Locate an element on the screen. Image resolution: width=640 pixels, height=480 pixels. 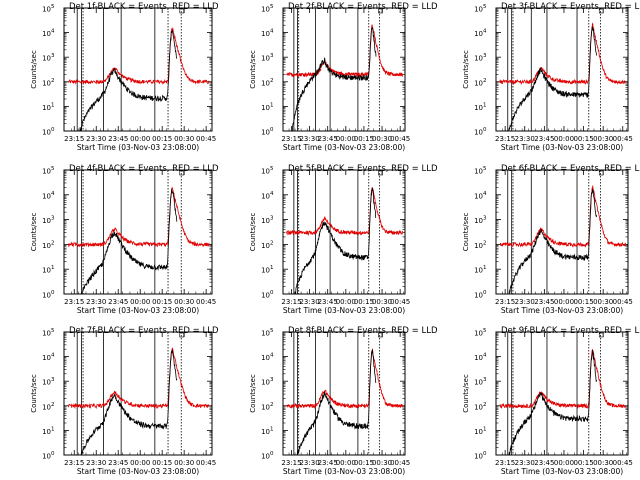
panel-title: Det 4f-BLACK = Events, RED = LLD is located at coordinates (144, 169).